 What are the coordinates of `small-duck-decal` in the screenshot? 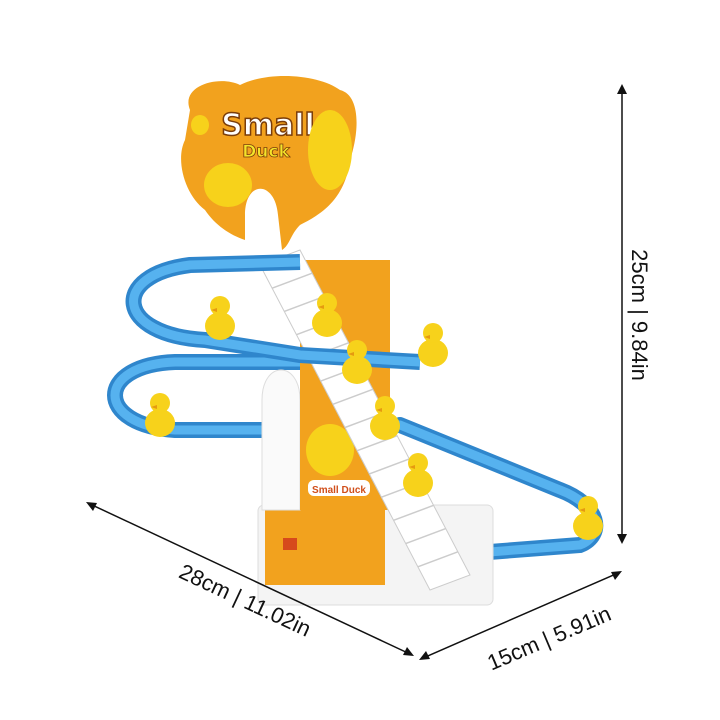 It's located at (200, 125).